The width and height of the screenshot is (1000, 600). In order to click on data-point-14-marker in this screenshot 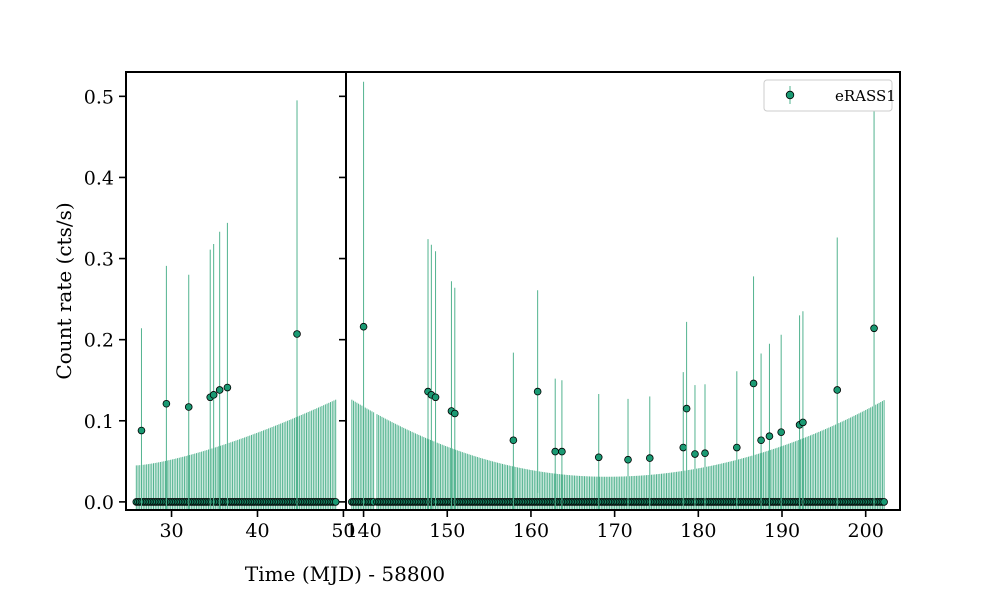, I will do `click(686, 408)`.